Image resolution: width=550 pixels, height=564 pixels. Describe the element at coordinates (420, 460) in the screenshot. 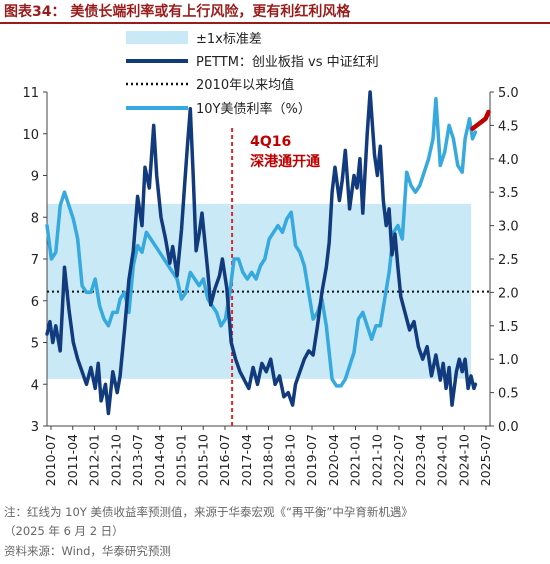

I see `x-tick-label: 2023-04` at that location.